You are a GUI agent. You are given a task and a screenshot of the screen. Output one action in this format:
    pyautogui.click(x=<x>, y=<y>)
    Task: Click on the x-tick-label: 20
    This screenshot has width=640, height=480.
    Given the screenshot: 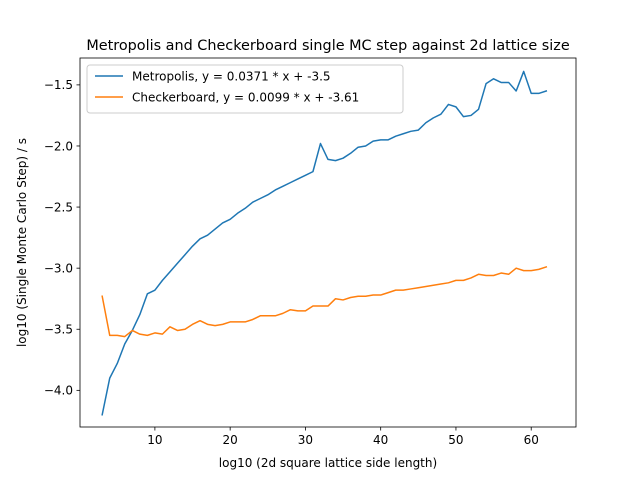 What is the action you would take?
    pyautogui.click(x=230, y=440)
    